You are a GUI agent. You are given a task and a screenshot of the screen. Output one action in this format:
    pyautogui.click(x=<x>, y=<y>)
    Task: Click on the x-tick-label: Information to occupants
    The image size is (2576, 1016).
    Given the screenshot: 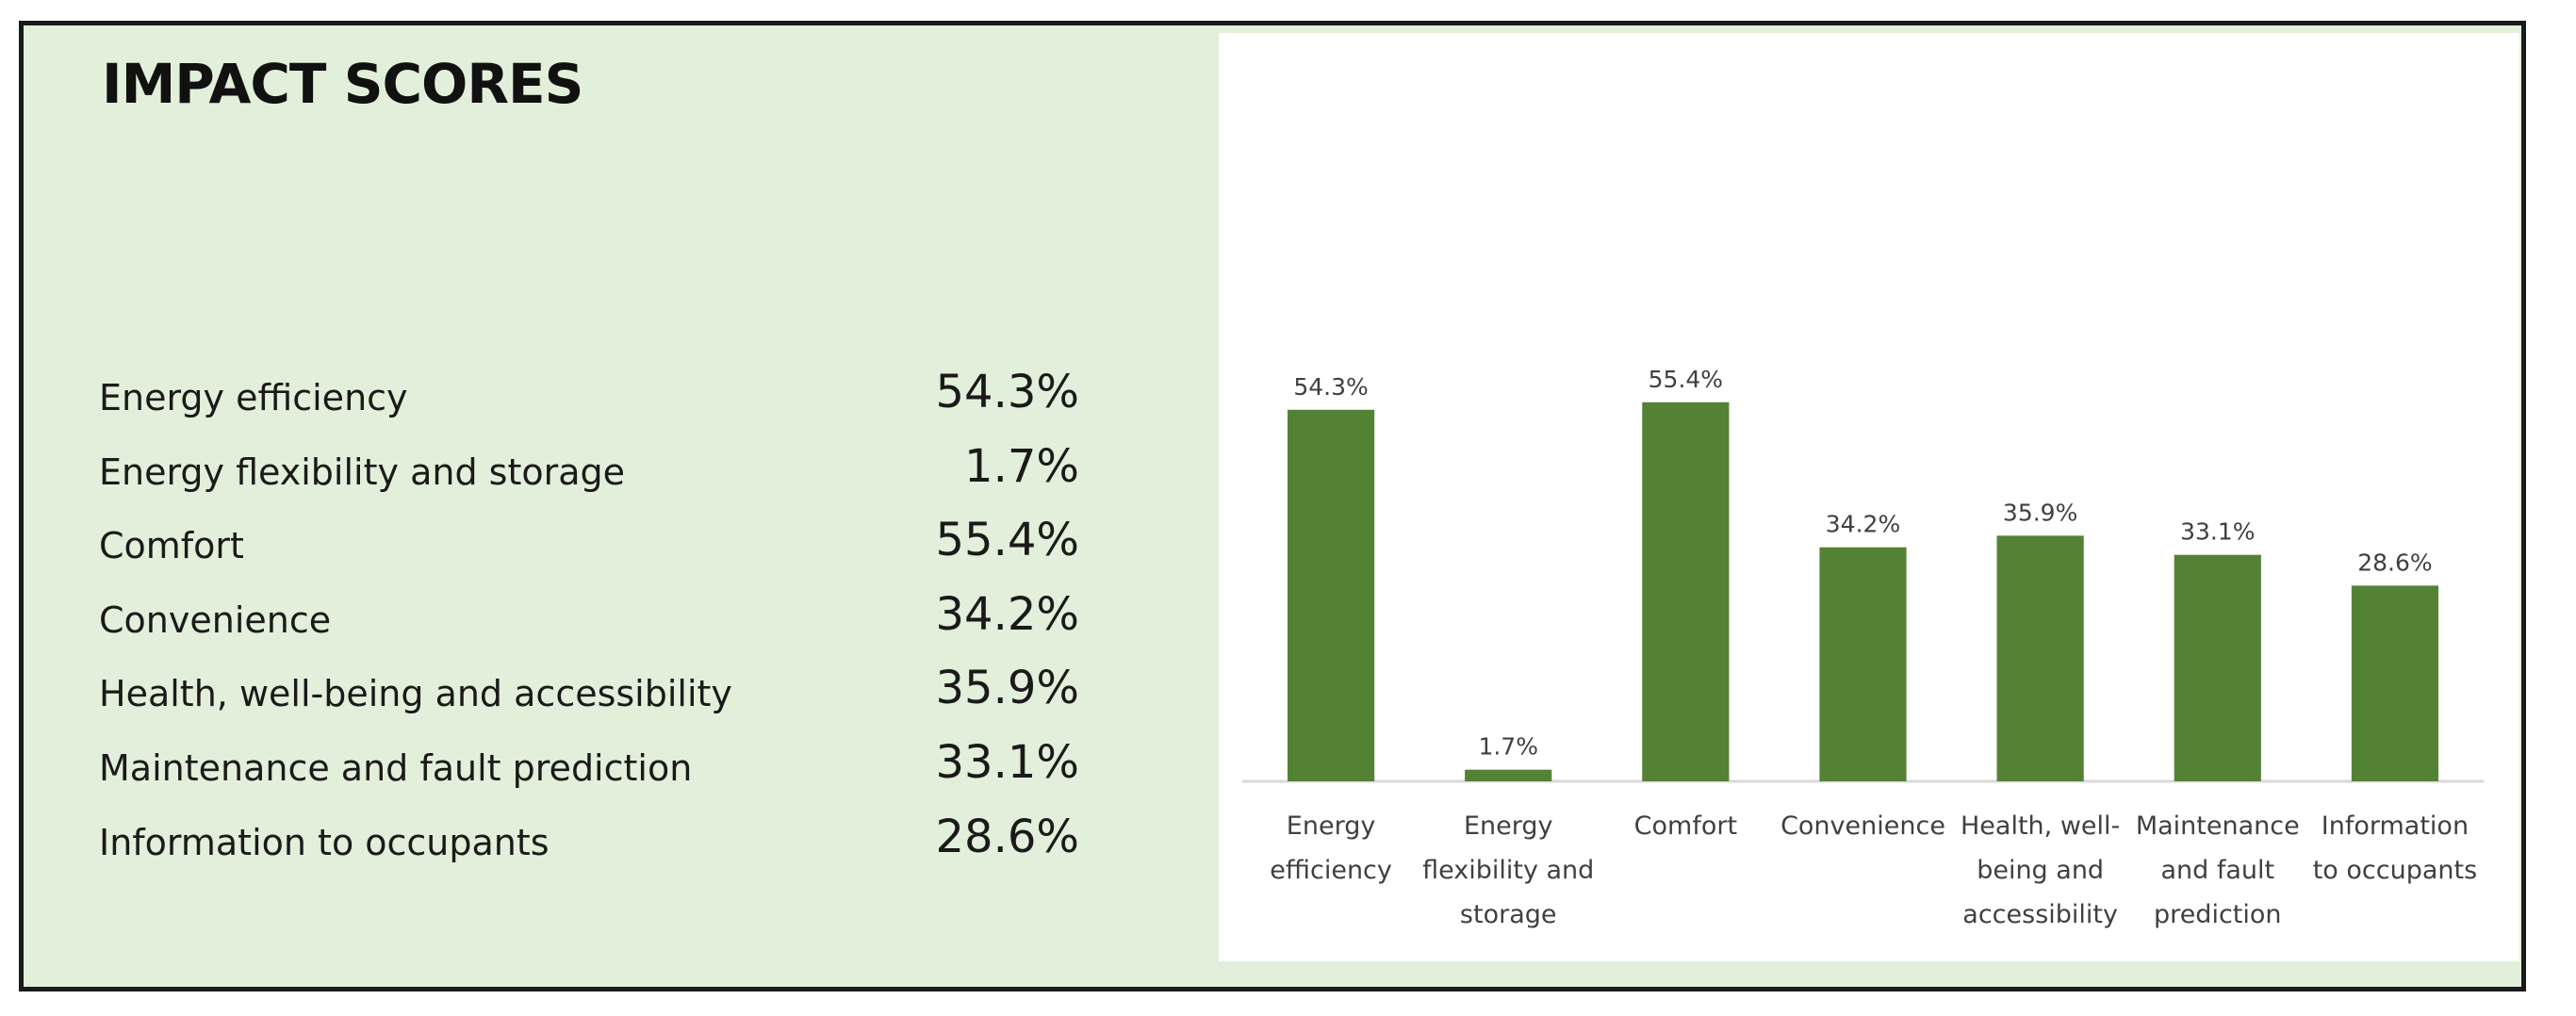 What is the action you would take?
    pyautogui.click(x=2395, y=848)
    